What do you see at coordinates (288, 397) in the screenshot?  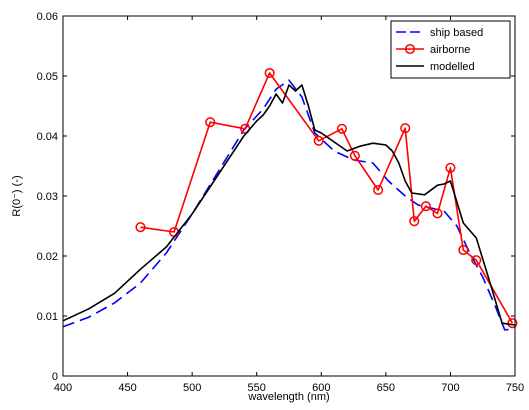 I see `x-axis-title: wavelength (nm)` at bounding box center [288, 397].